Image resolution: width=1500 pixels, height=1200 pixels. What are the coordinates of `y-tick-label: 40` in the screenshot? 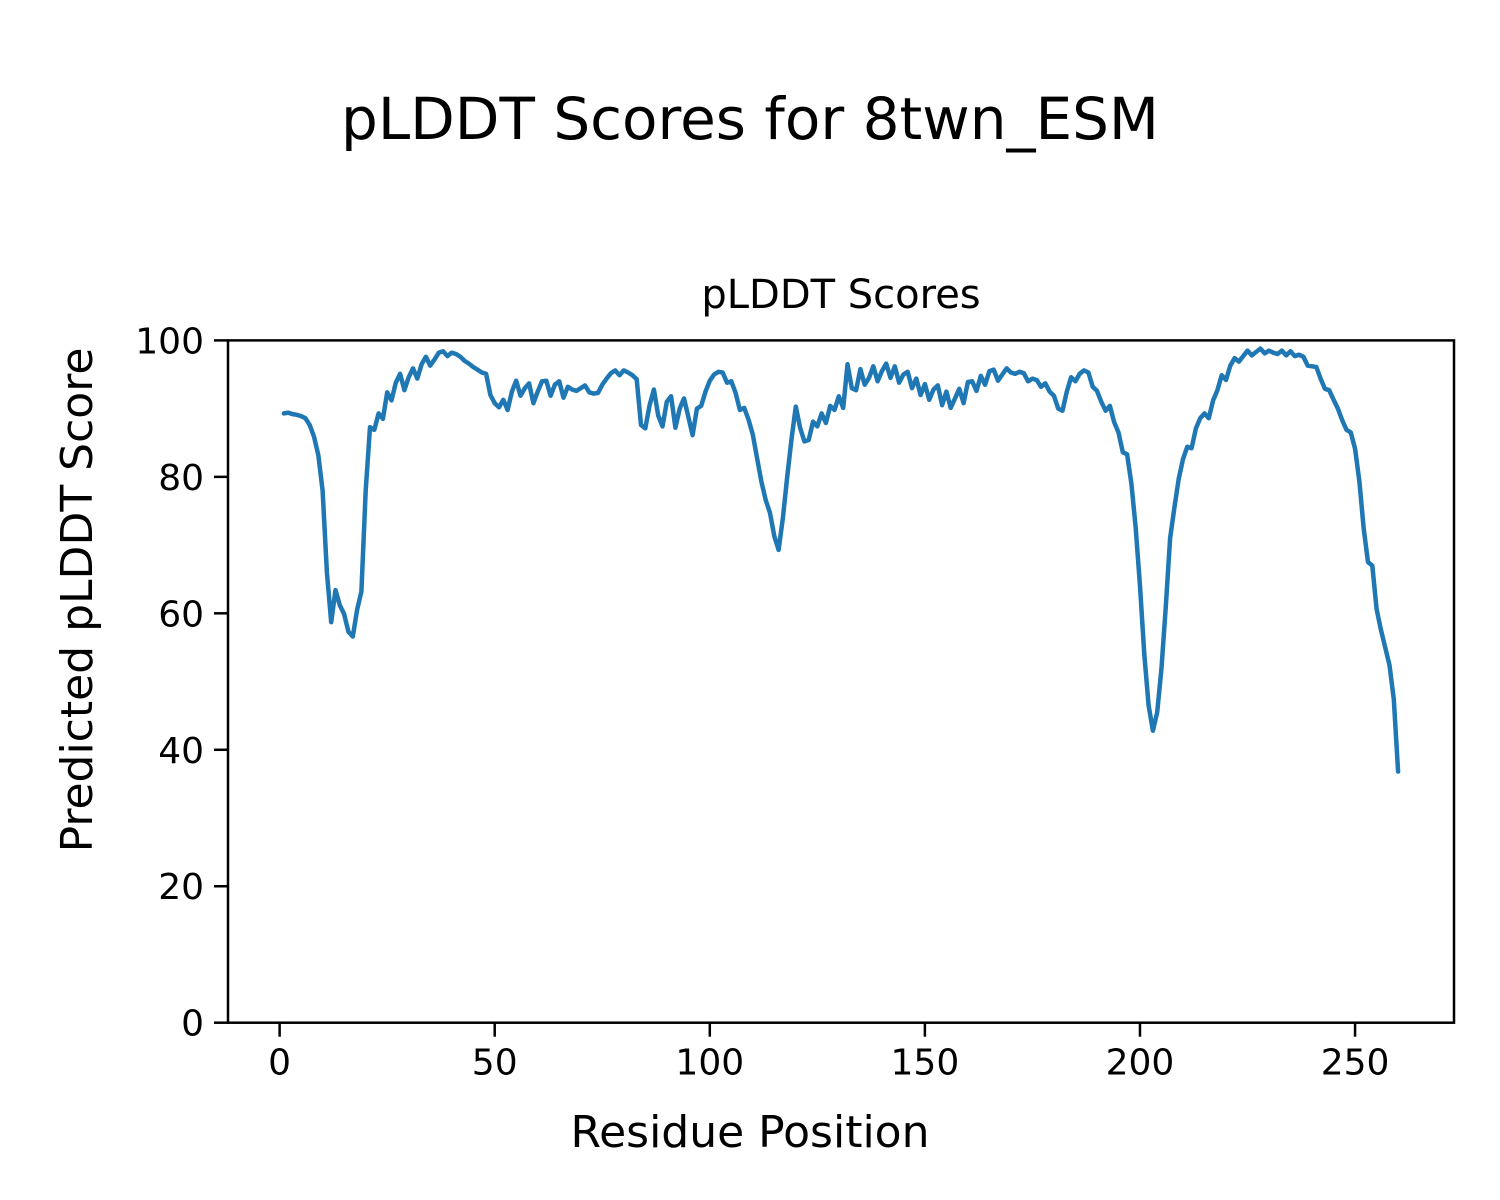 It's located at (181, 751).